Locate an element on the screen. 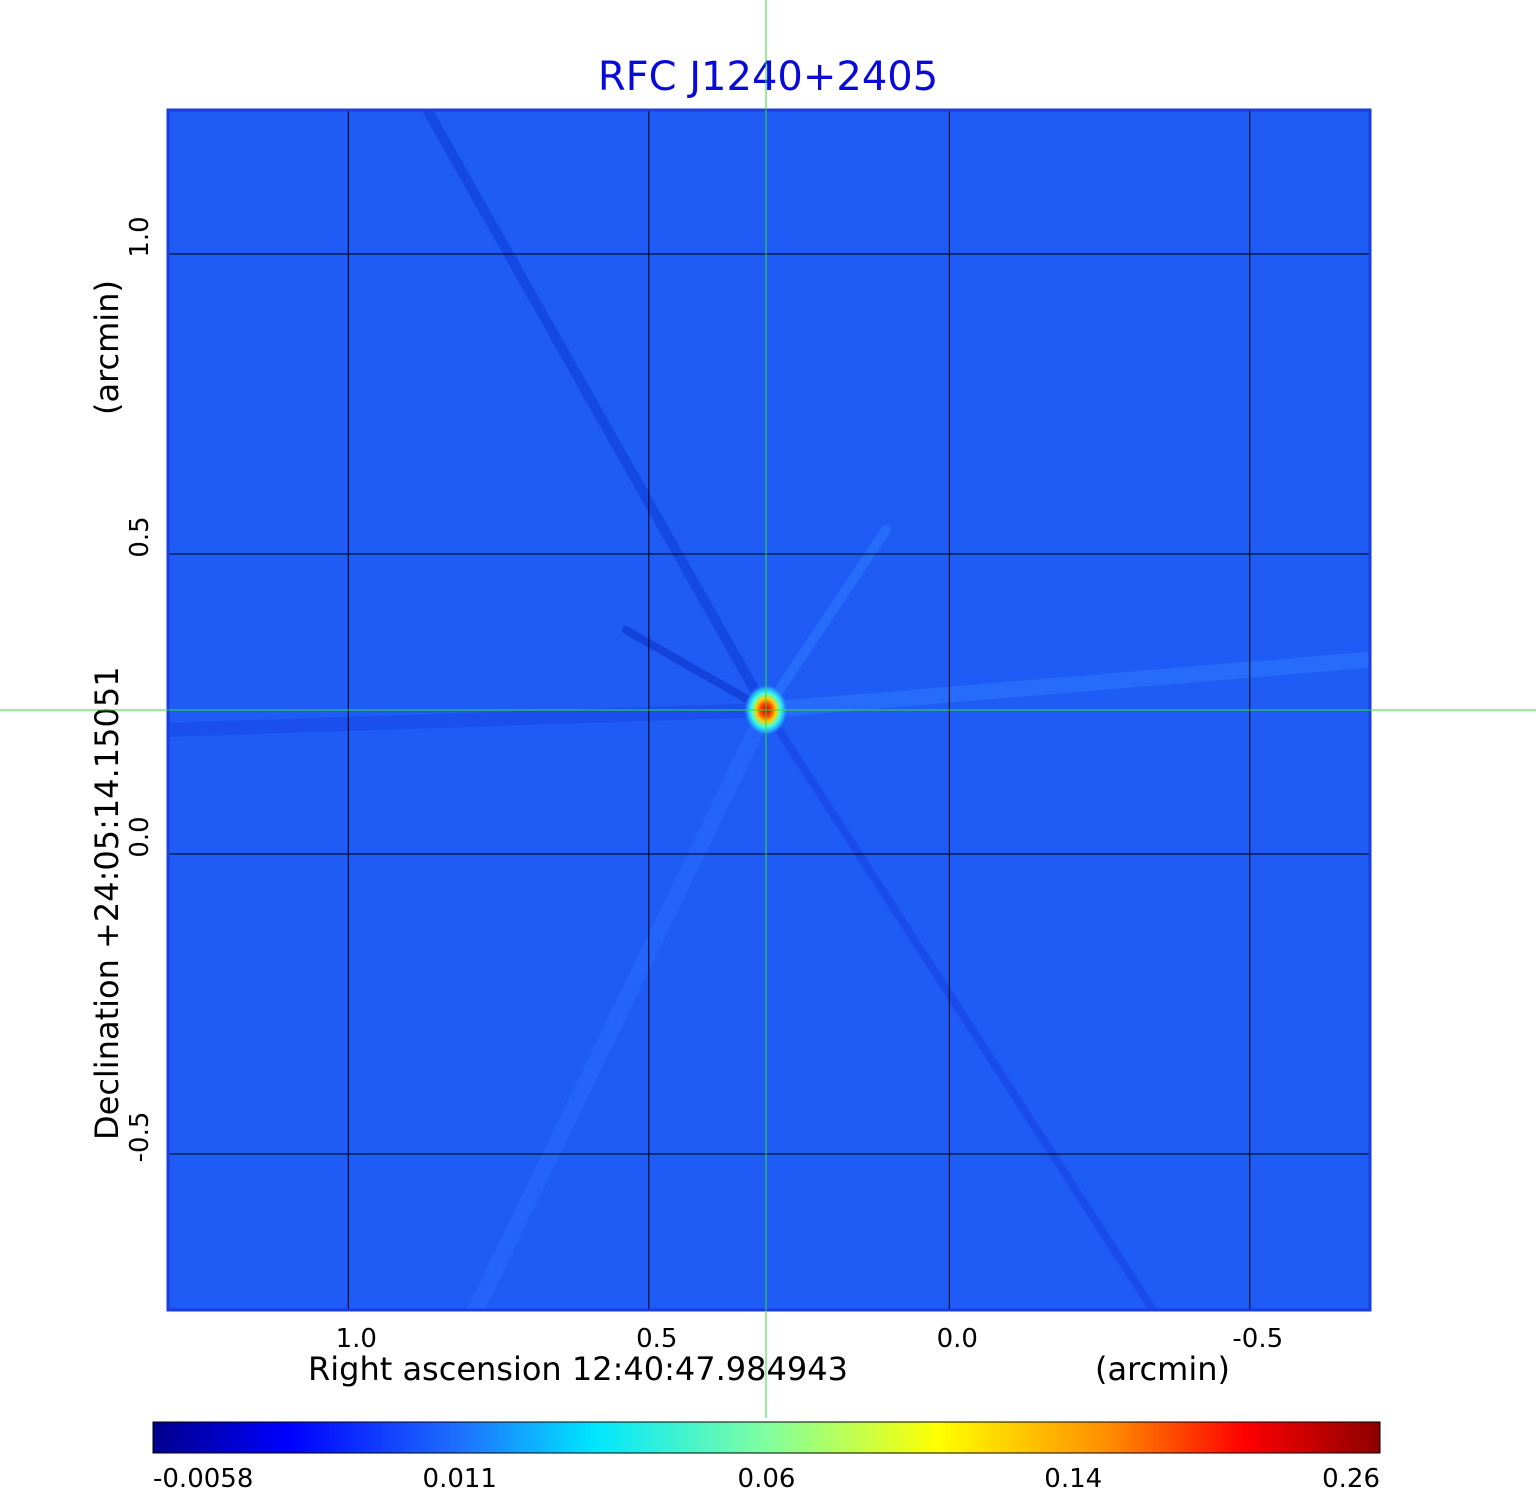 This screenshot has width=1536, height=1511. y-tick-labels: 1.0 0.5 0.0 -0.5 is located at coordinates (140, 689).